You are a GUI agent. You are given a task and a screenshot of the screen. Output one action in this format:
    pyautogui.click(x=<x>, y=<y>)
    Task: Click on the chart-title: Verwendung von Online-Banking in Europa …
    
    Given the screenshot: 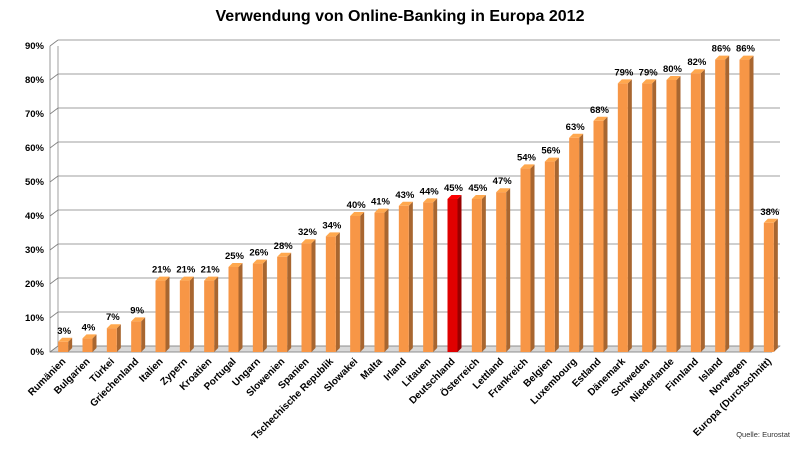 What is the action you would take?
    pyautogui.click(x=400, y=16)
    